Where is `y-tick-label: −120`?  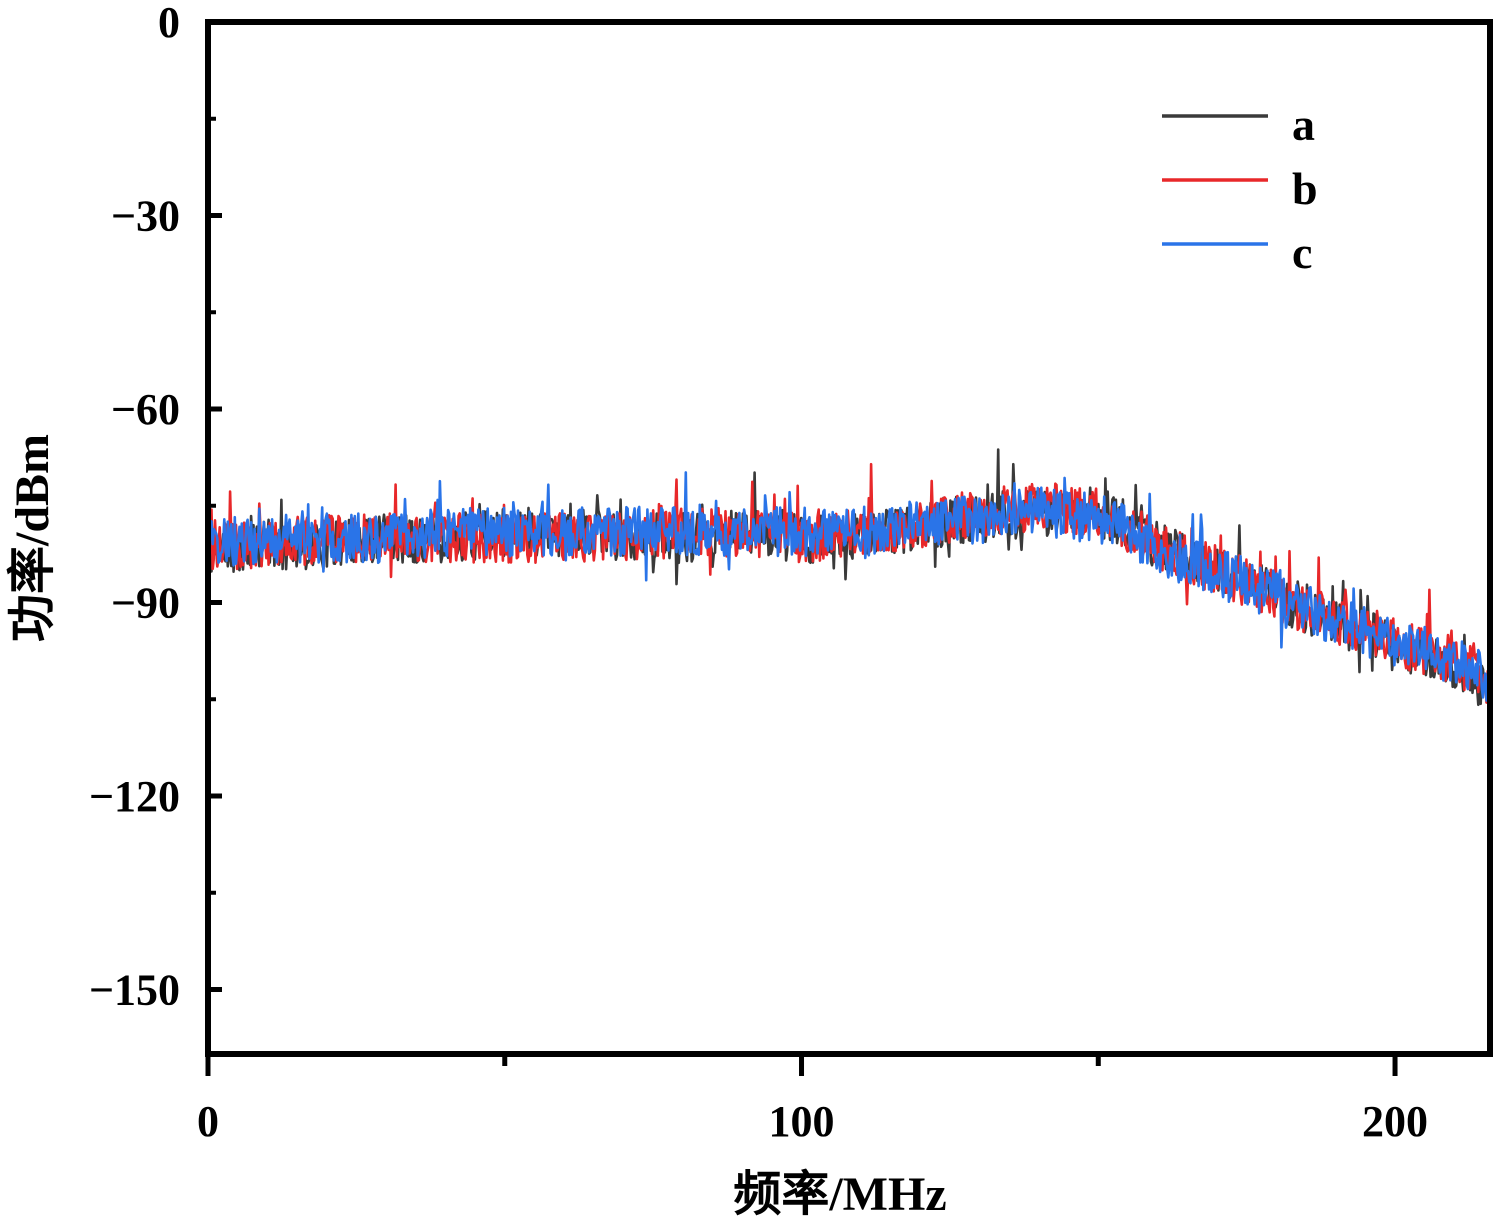 y-tick-label: −120 is located at coordinates (134, 796).